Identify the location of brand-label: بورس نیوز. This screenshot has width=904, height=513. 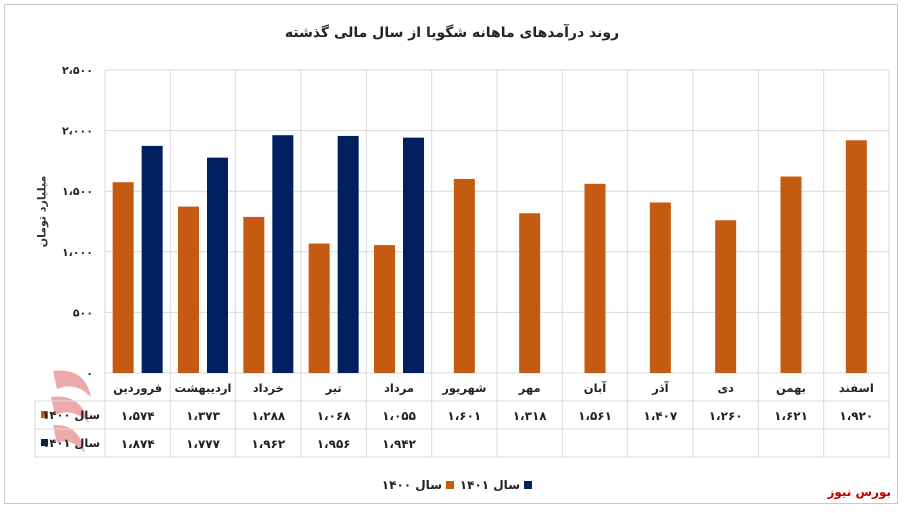
(859, 492).